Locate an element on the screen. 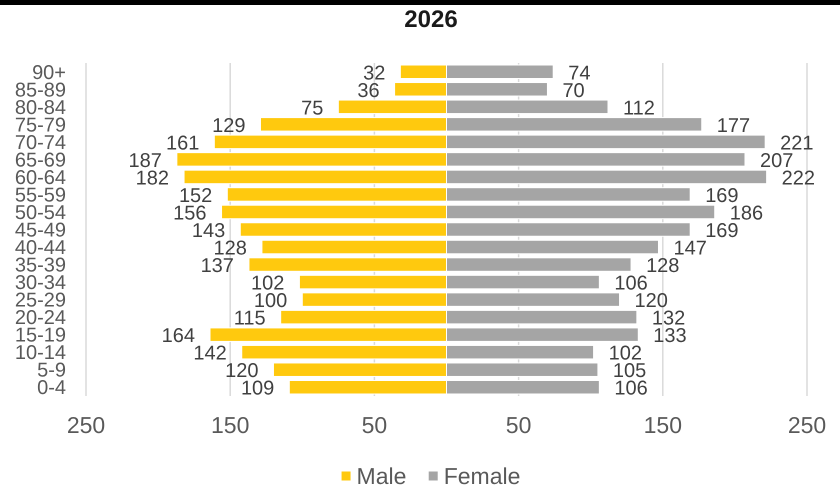  data-label: 106 is located at coordinates (631, 389).